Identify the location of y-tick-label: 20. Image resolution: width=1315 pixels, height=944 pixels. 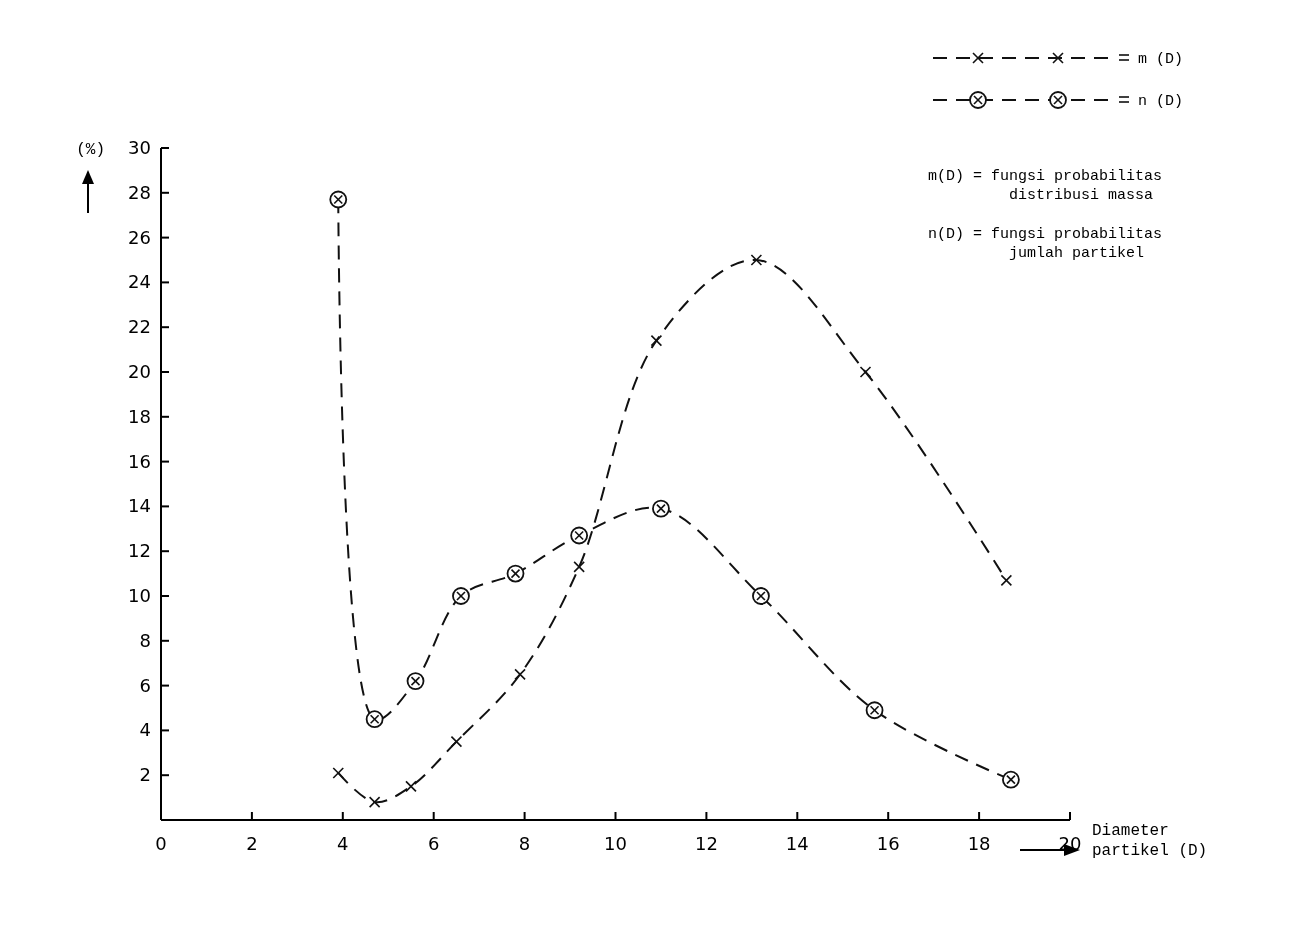
(139, 371).